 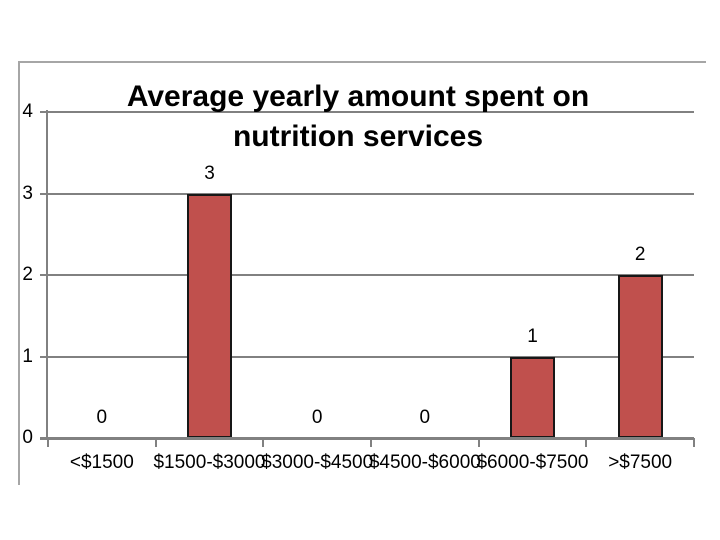 What do you see at coordinates (19, 273) in the screenshot?
I see `chart-frame-left-border` at bounding box center [19, 273].